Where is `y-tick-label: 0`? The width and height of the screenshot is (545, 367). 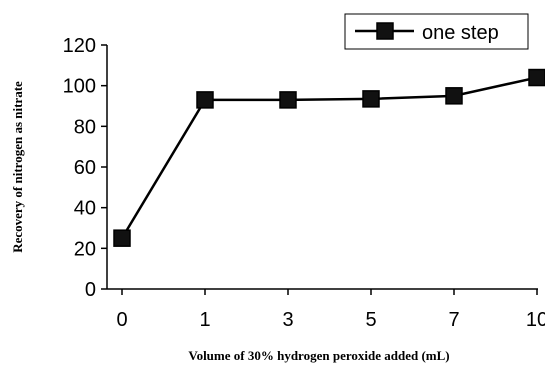 y-tick-label: 0 is located at coordinates (90, 290).